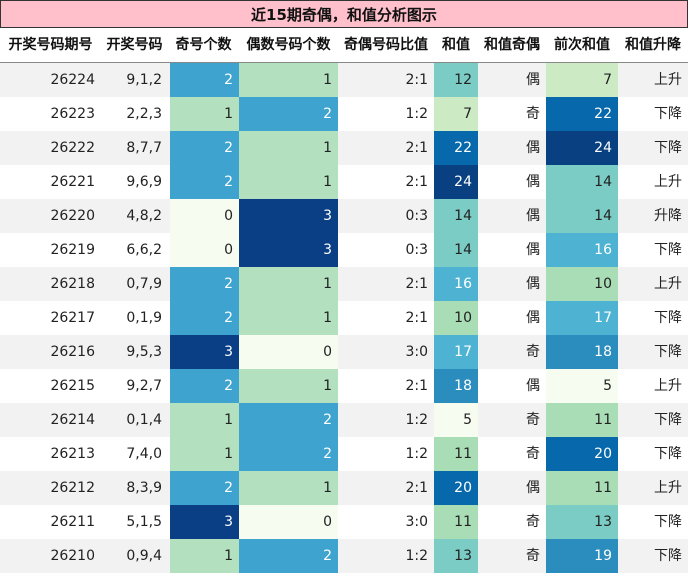  I want to click on cell-trend: 升降, so click(668, 216).